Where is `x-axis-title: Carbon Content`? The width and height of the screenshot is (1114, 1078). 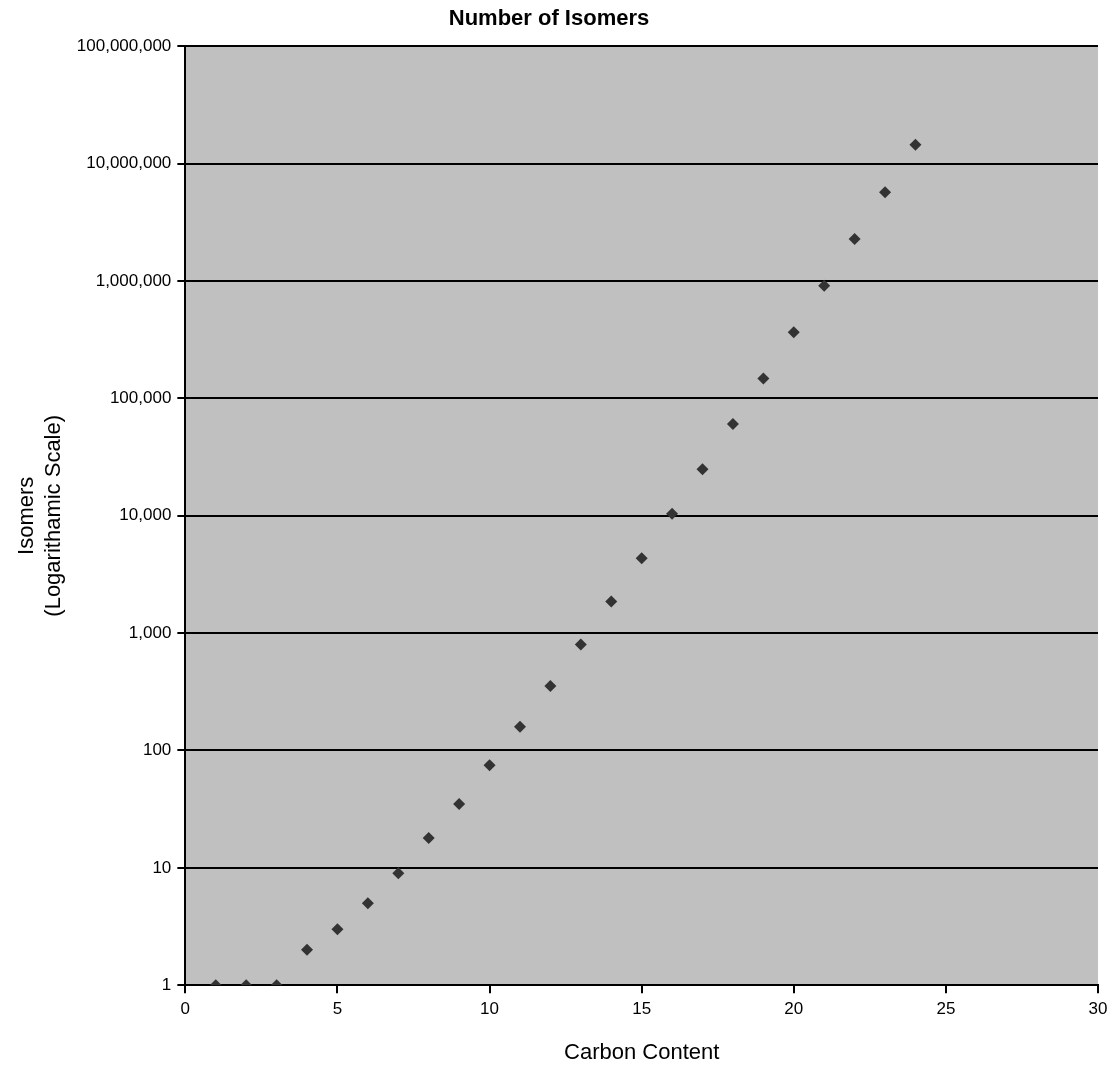
x-axis-title: Carbon Content is located at coordinates (642, 1051).